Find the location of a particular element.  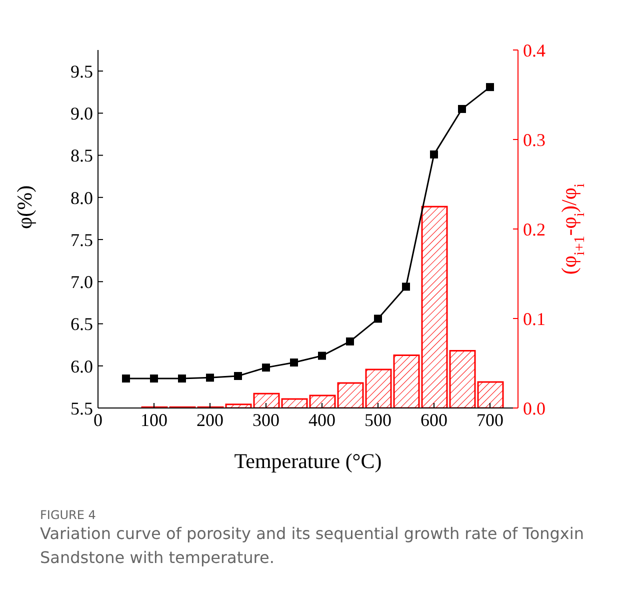

x-axis-title: Temperature (°C) is located at coordinates (308, 461).